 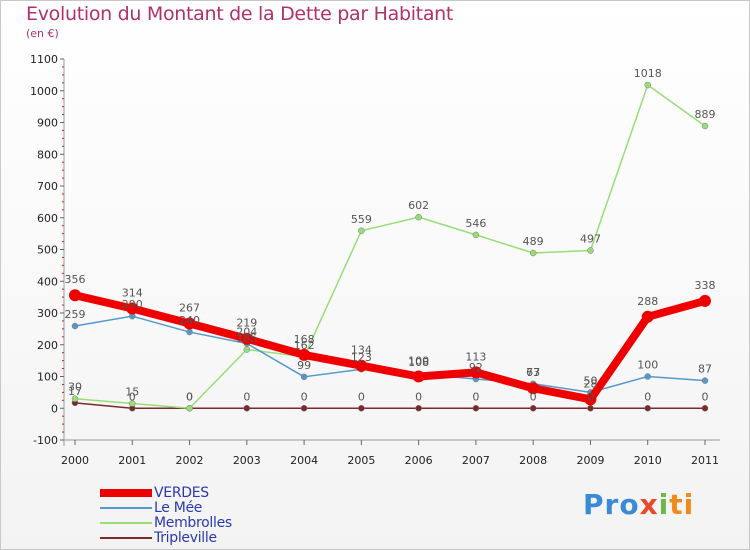 What do you see at coordinates (304, 345) in the screenshot?
I see `data-label-membrolles: 162` at bounding box center [304, 345].